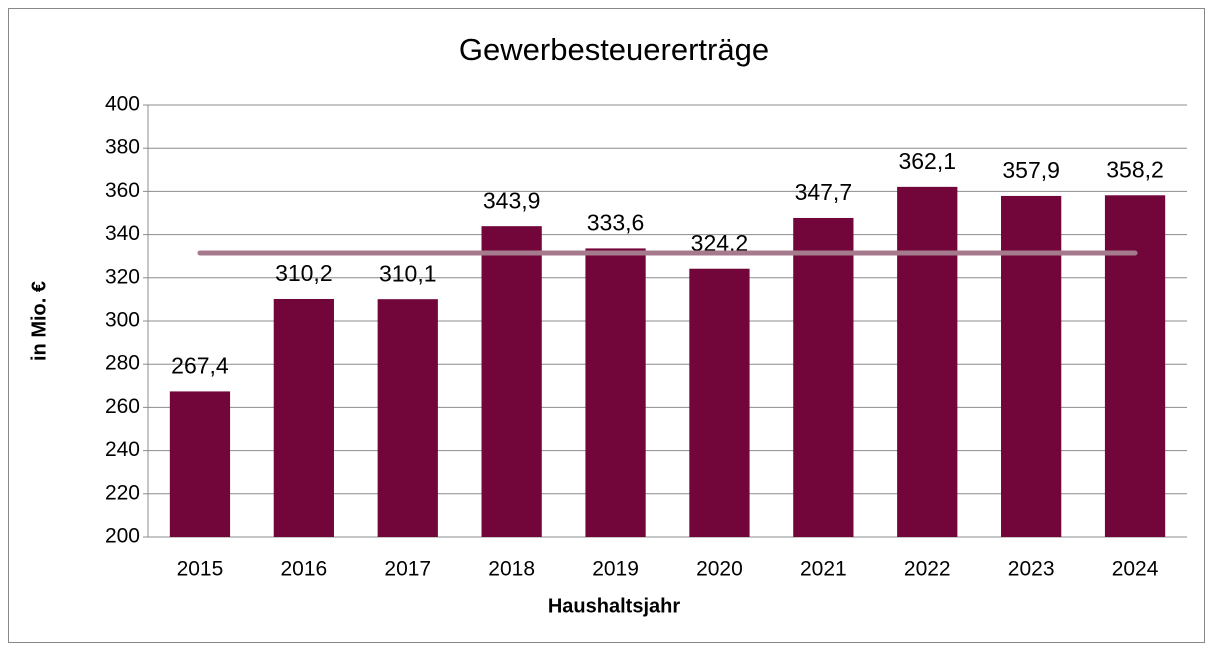  Describe the element at coordinates (122, 363) in the screenshot. I see `y-tick-label: 280` at that location.